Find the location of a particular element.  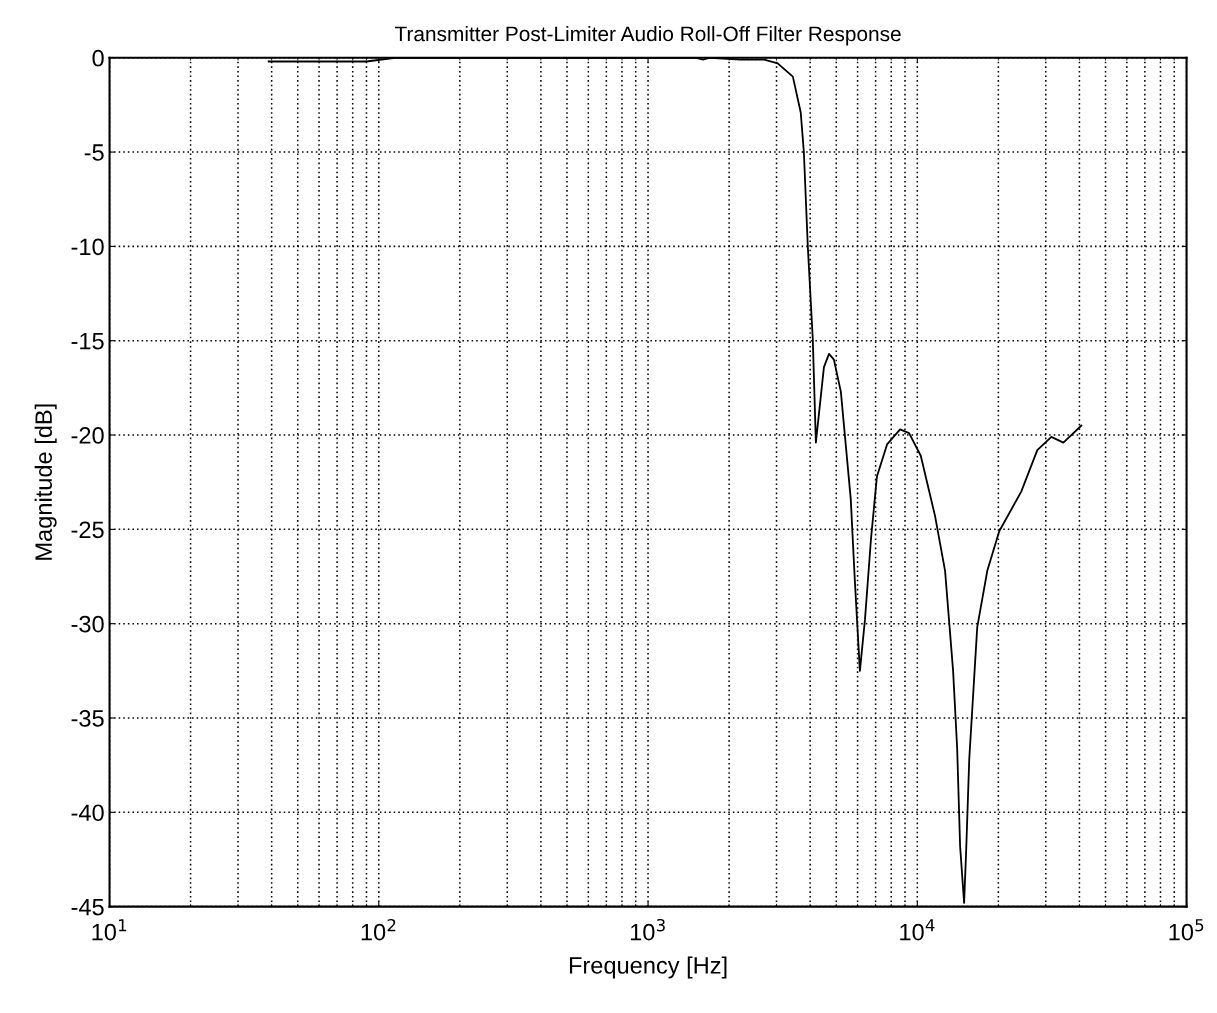

y-tick-label: -25 is located at coordinates (87, 530).